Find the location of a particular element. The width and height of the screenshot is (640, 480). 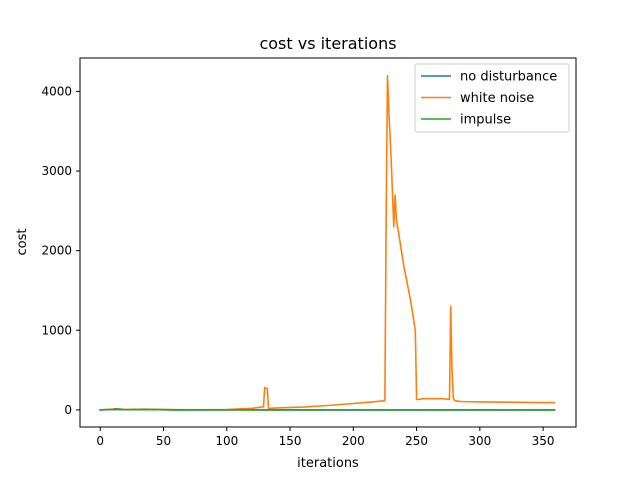

y-tick-label: 0 is located at coordinates (68, 410).